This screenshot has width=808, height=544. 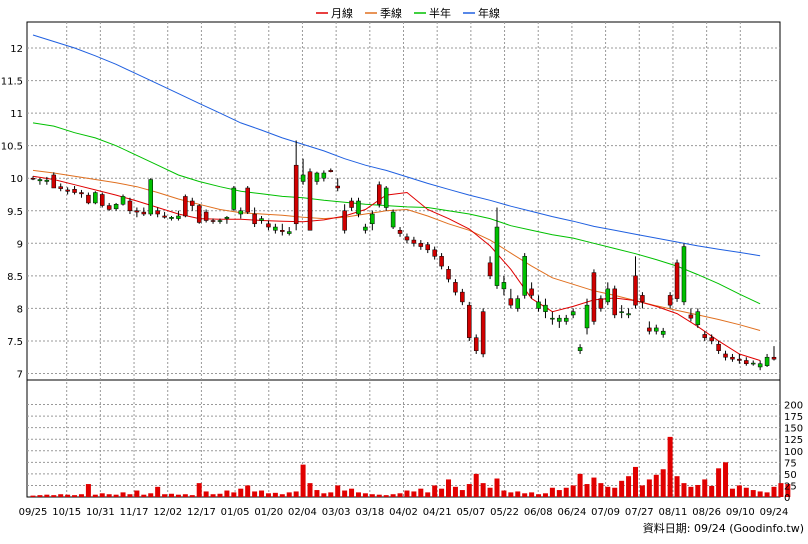 I want to click on legend-label: 季線, so click(x=391, y=13).